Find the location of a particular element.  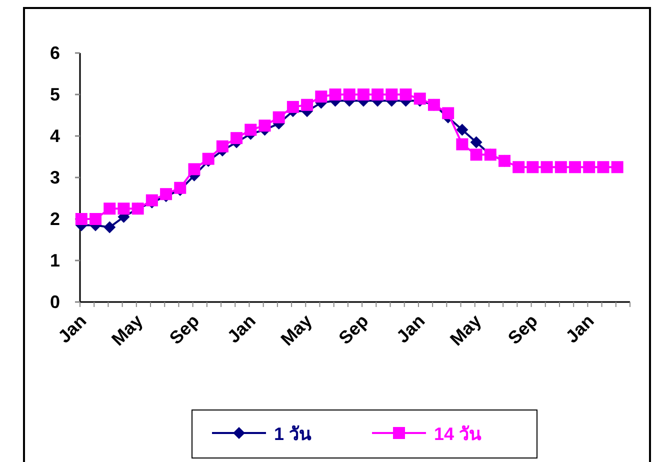

y-tick-label: 6 is located at coordinates (55, 53).